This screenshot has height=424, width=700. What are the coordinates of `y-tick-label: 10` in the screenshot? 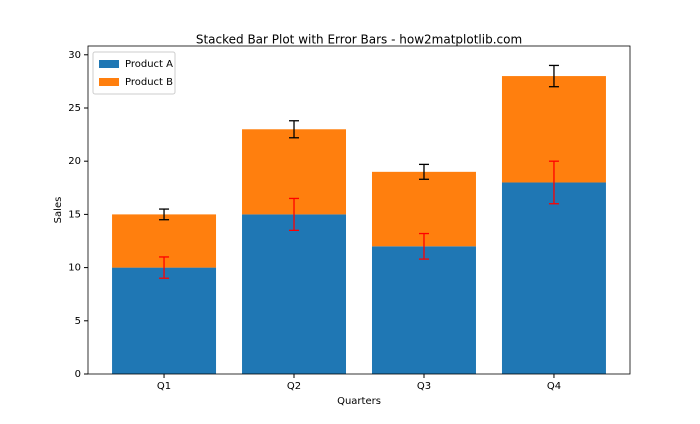 It's located at (74, 268).